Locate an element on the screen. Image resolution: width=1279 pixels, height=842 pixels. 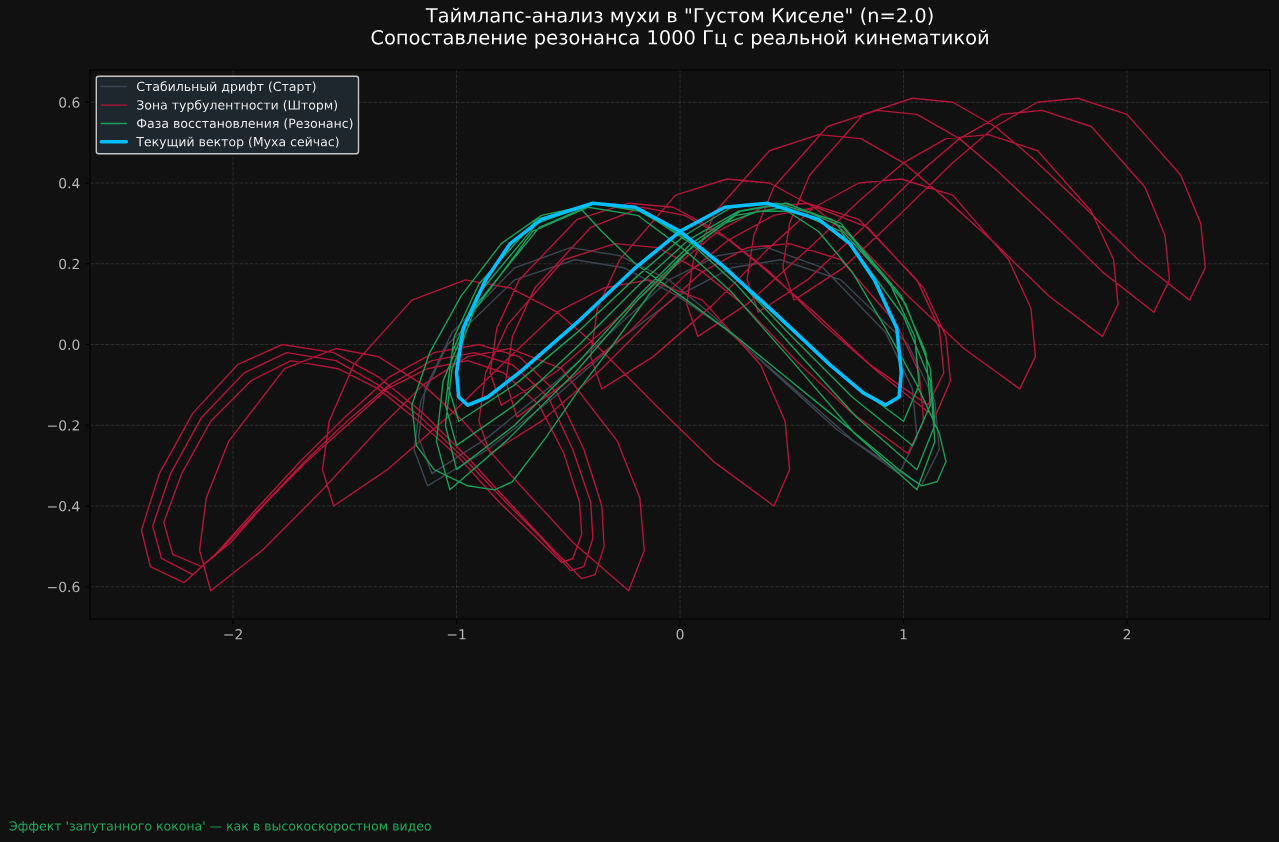
x-tick-label: −1 is located at coordinates (456, 634).